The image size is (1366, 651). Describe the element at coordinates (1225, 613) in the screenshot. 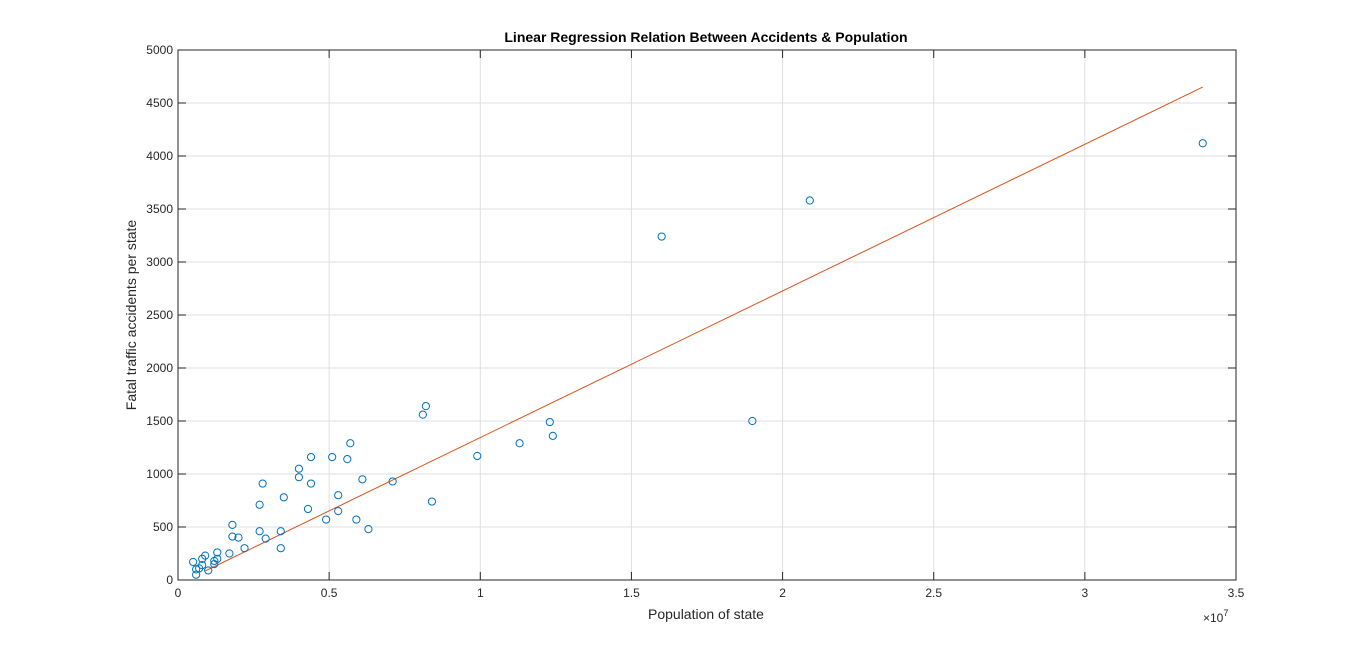

I see `x-axis-exponent-power: 7` at that location.